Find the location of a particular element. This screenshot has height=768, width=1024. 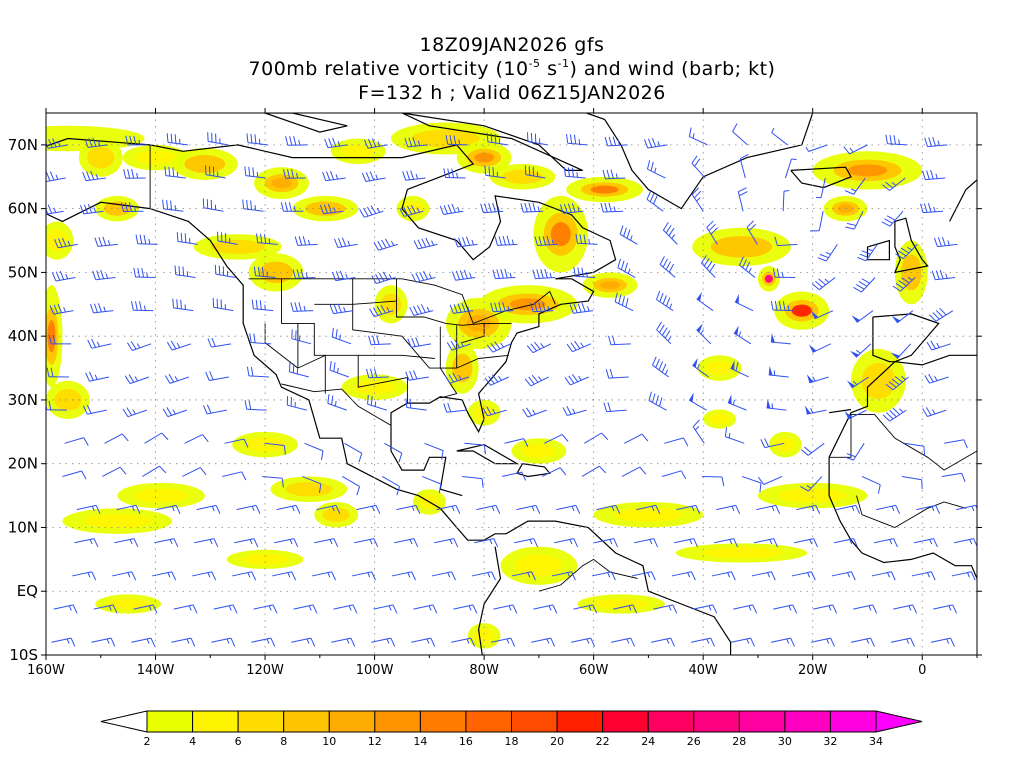

colorbar-swatch is located at coordinates (215, 721).